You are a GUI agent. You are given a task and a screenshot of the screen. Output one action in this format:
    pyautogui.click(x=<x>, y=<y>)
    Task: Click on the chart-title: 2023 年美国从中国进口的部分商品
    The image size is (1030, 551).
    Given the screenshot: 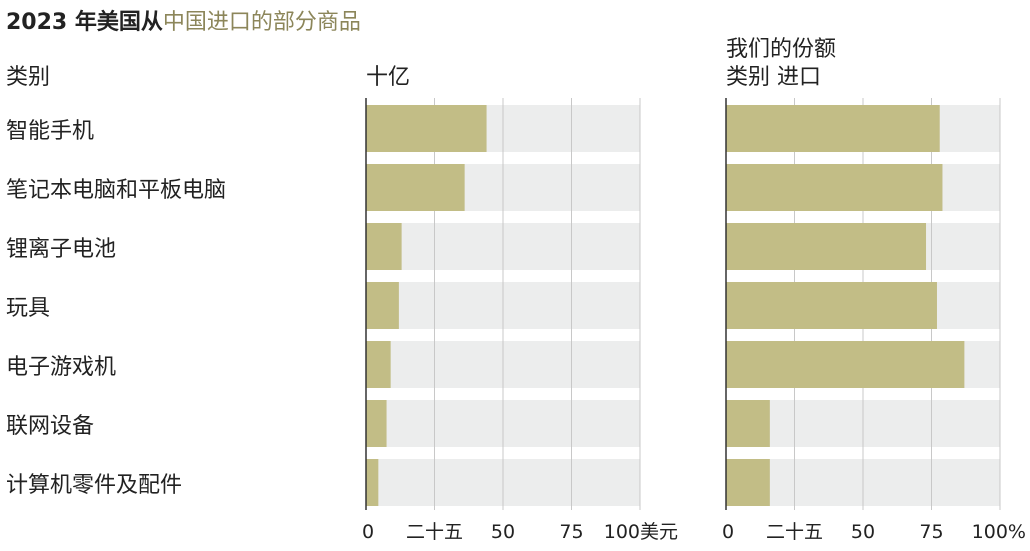 What is the action you would take?
    pyautogui.click(x=183, y=20)
    